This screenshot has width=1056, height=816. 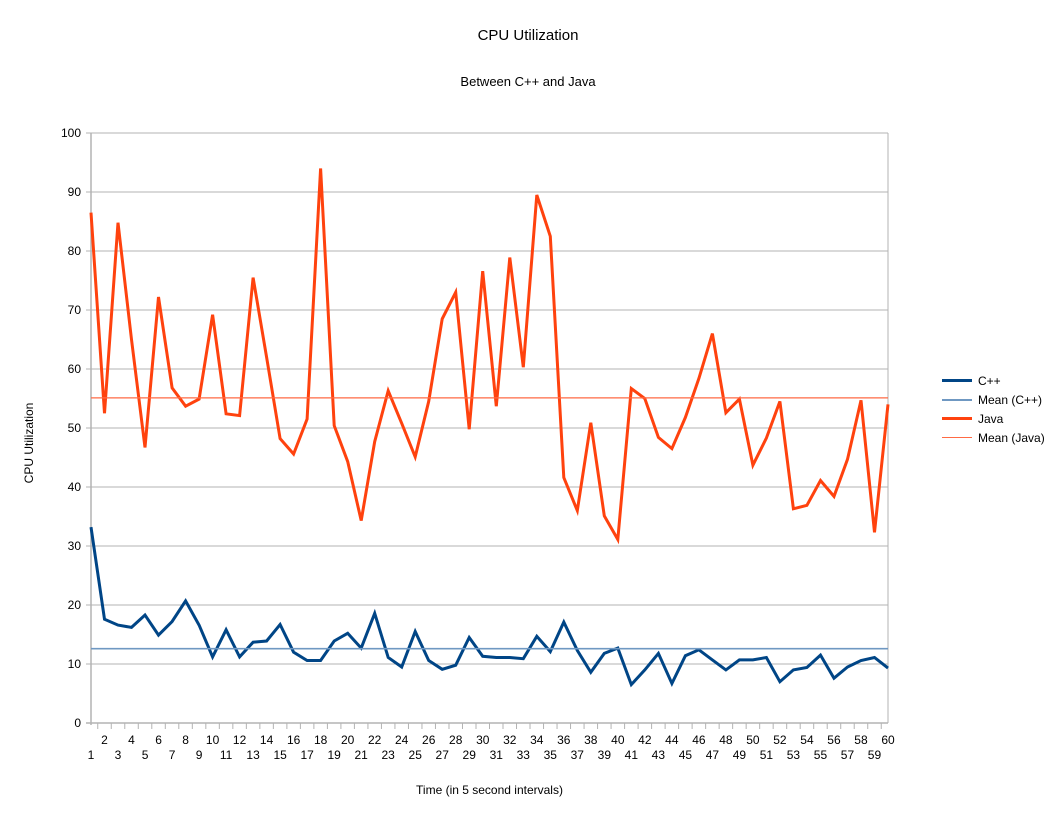 What do you see at coordinates (226, 755) in the screenshot?
I see `x-tick-label: 11` at bounding box center [226, 755].